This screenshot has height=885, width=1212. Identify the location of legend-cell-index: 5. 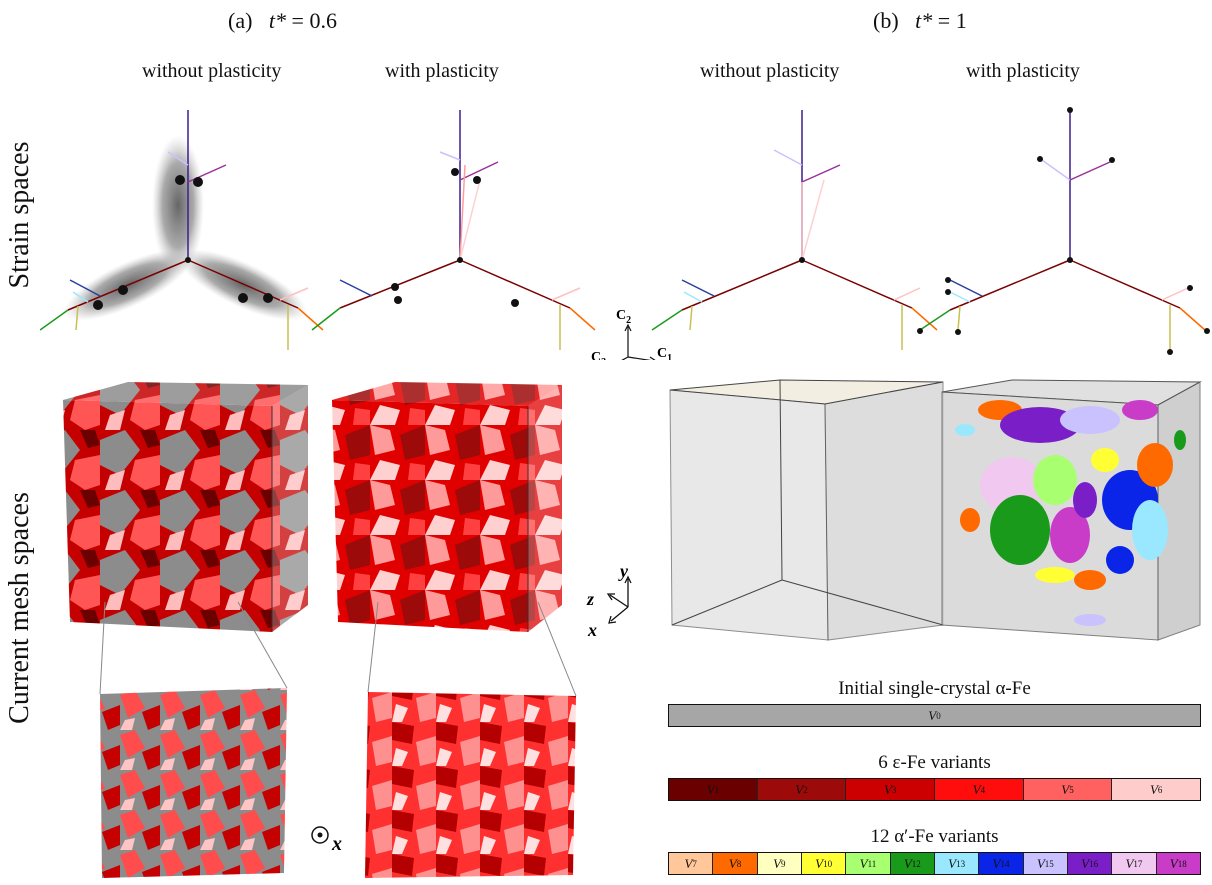
(1071, 789).